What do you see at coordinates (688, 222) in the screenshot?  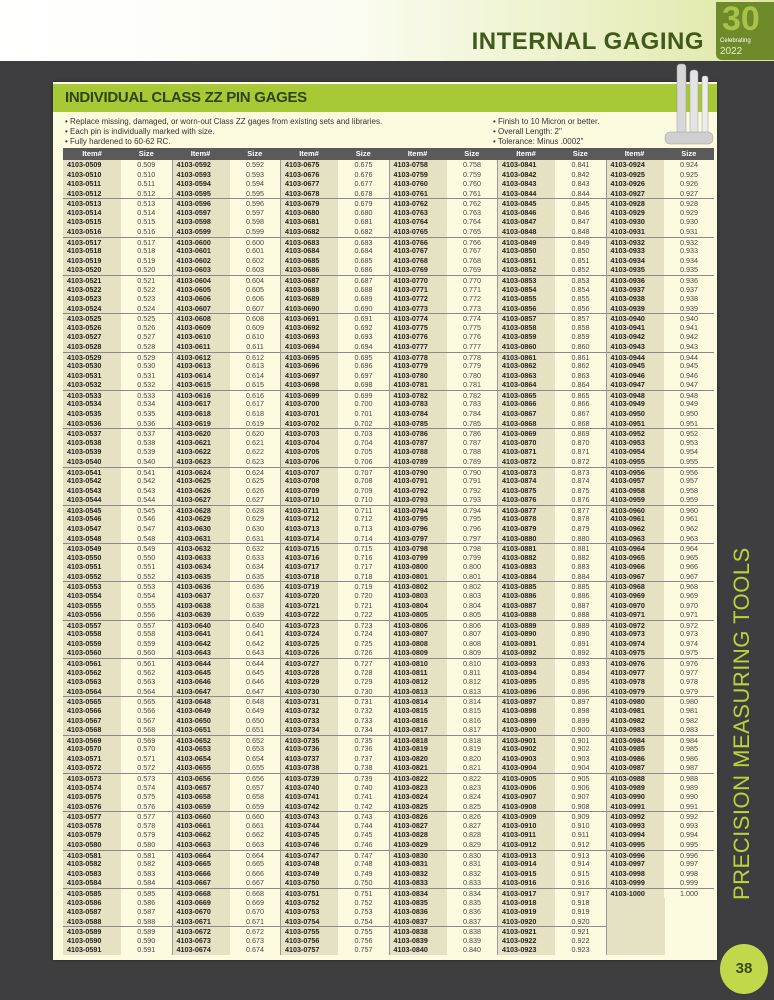 I see `item-size: 0.930` at bounding box center [688, 222].